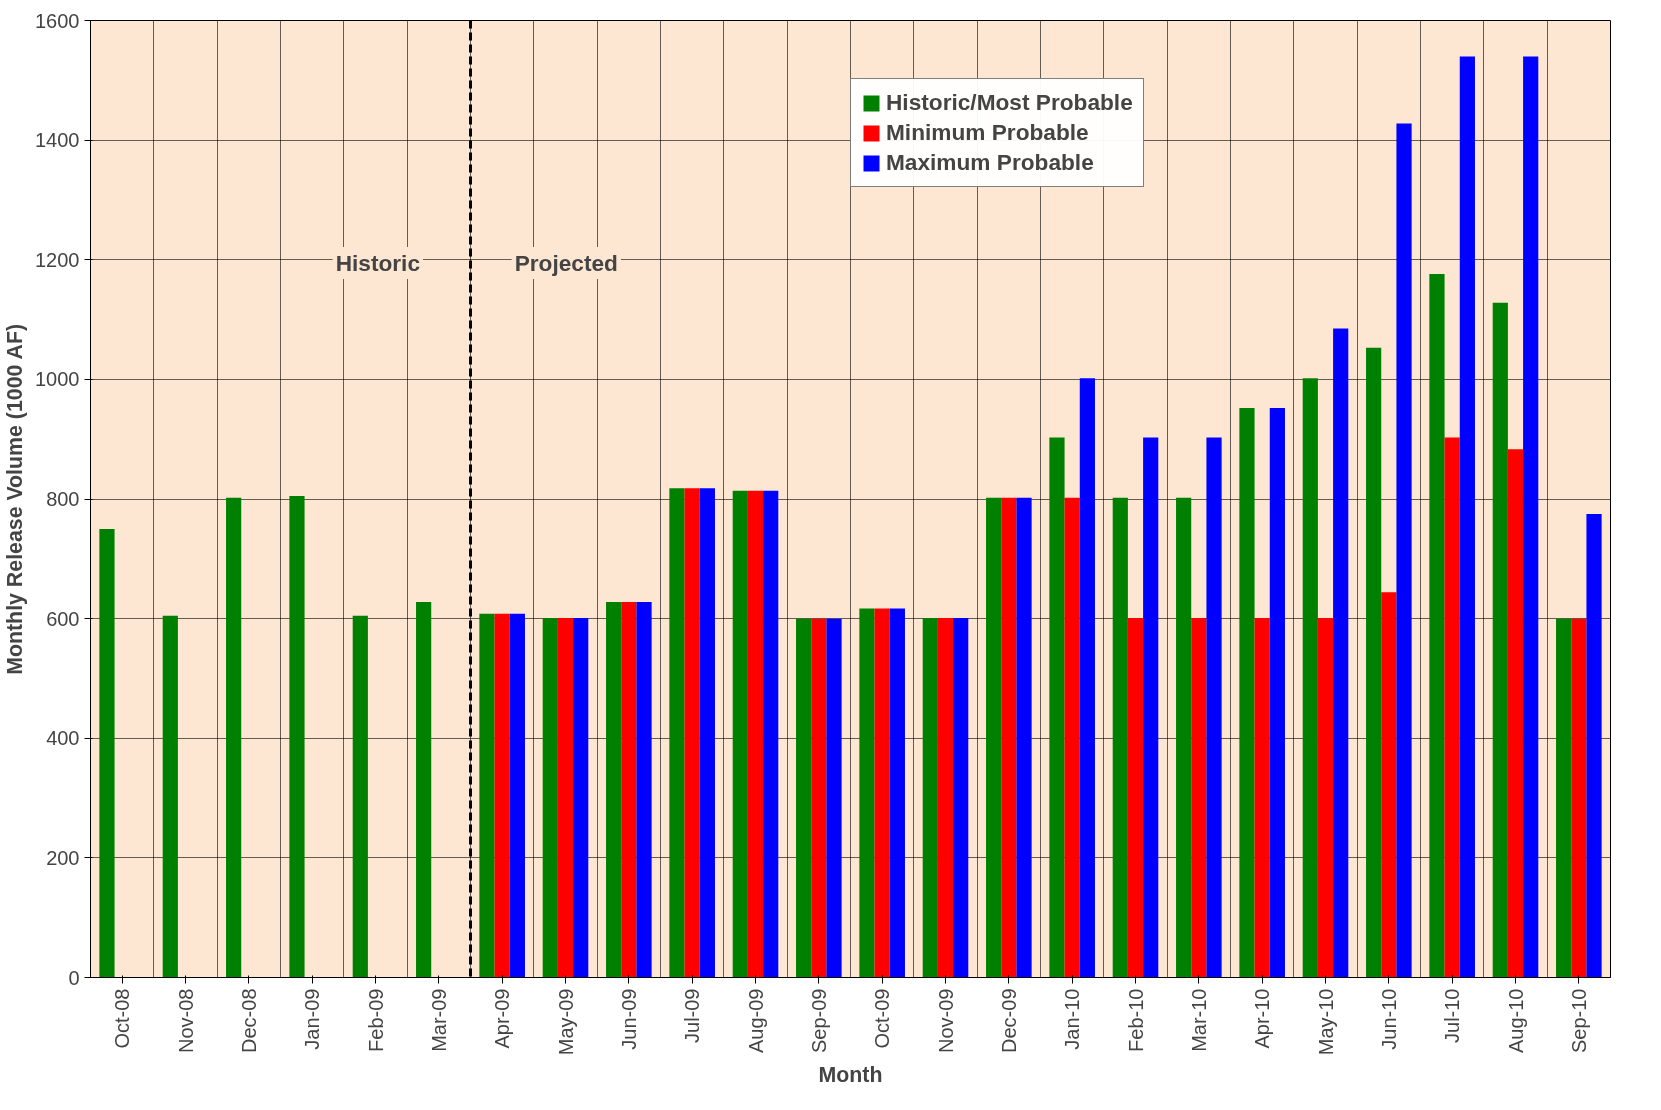 This screenshot has height=1110, width=1661. Describe the element at coordinates (502, 1018) in the screenshot. I see `x-tick-label: Apr-09` at that location.